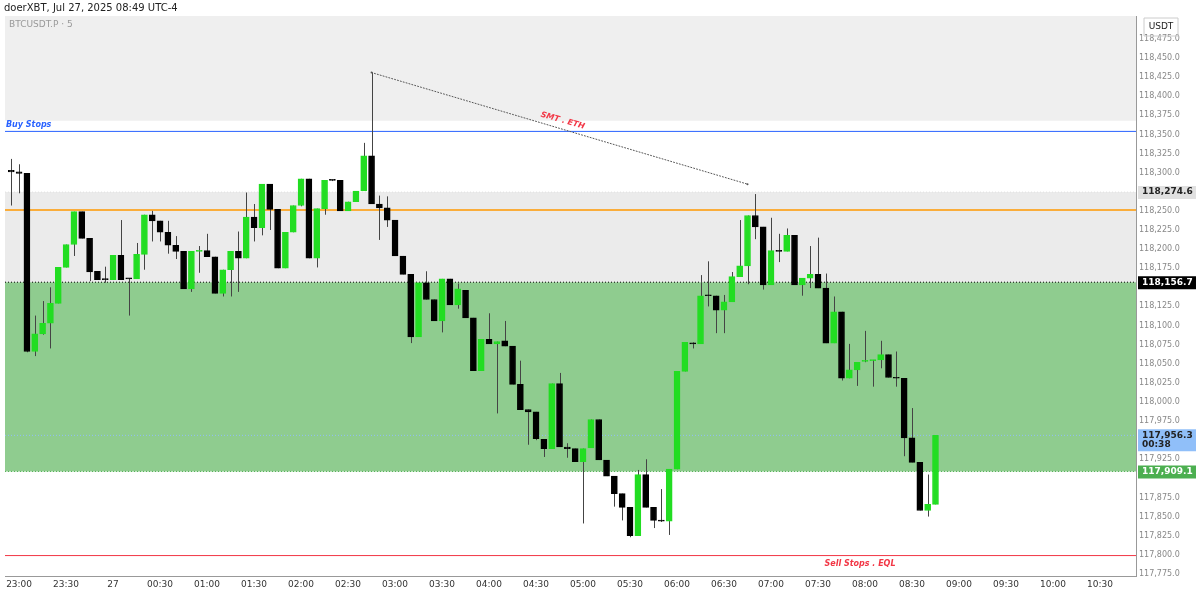 The image size is (1200, 601). I want to click on x-tick-label: 07:00, so click(771, 583).